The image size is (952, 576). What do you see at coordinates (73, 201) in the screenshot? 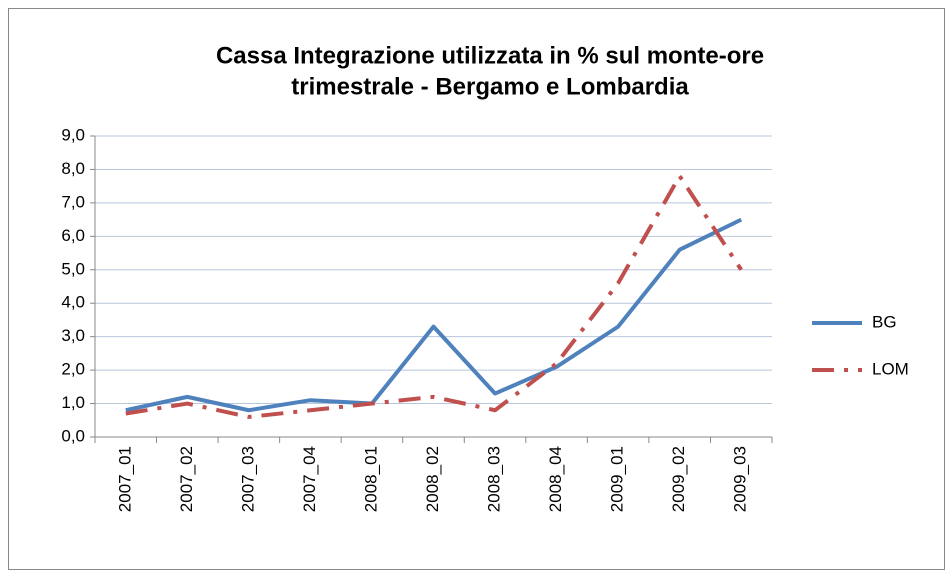
I see `y-tick-label: 7,0` at bounding box center [73, 201].